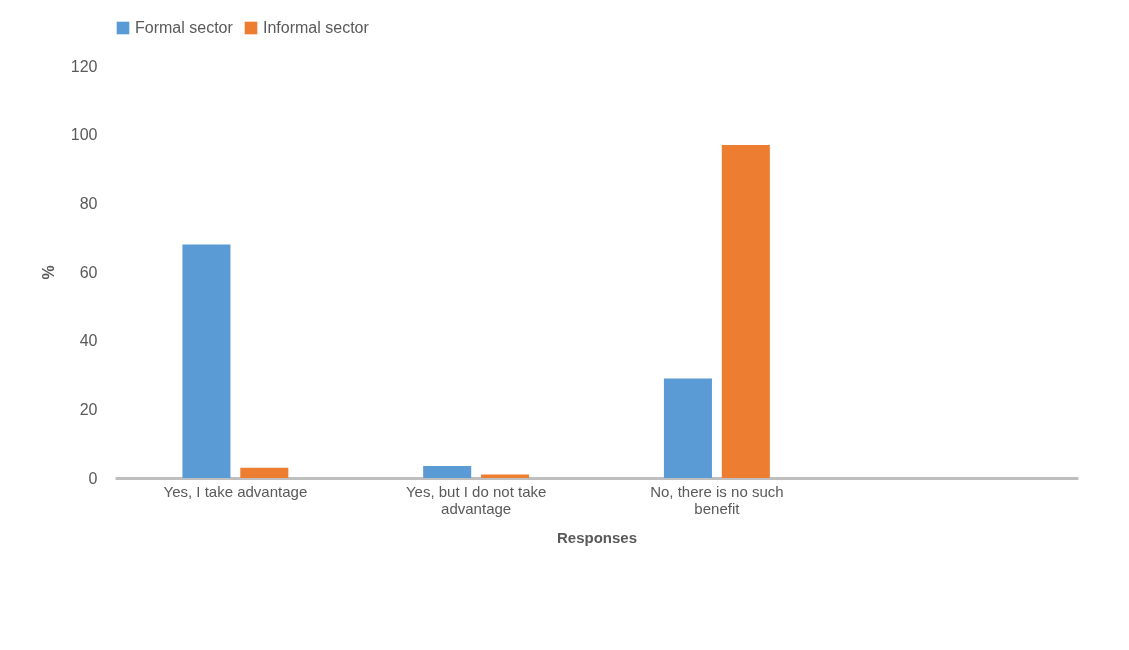  What do you see at coordinates (93, 478) in the screenshot?
I see `y-tick-label: 0` at bounding box center [93, 478].